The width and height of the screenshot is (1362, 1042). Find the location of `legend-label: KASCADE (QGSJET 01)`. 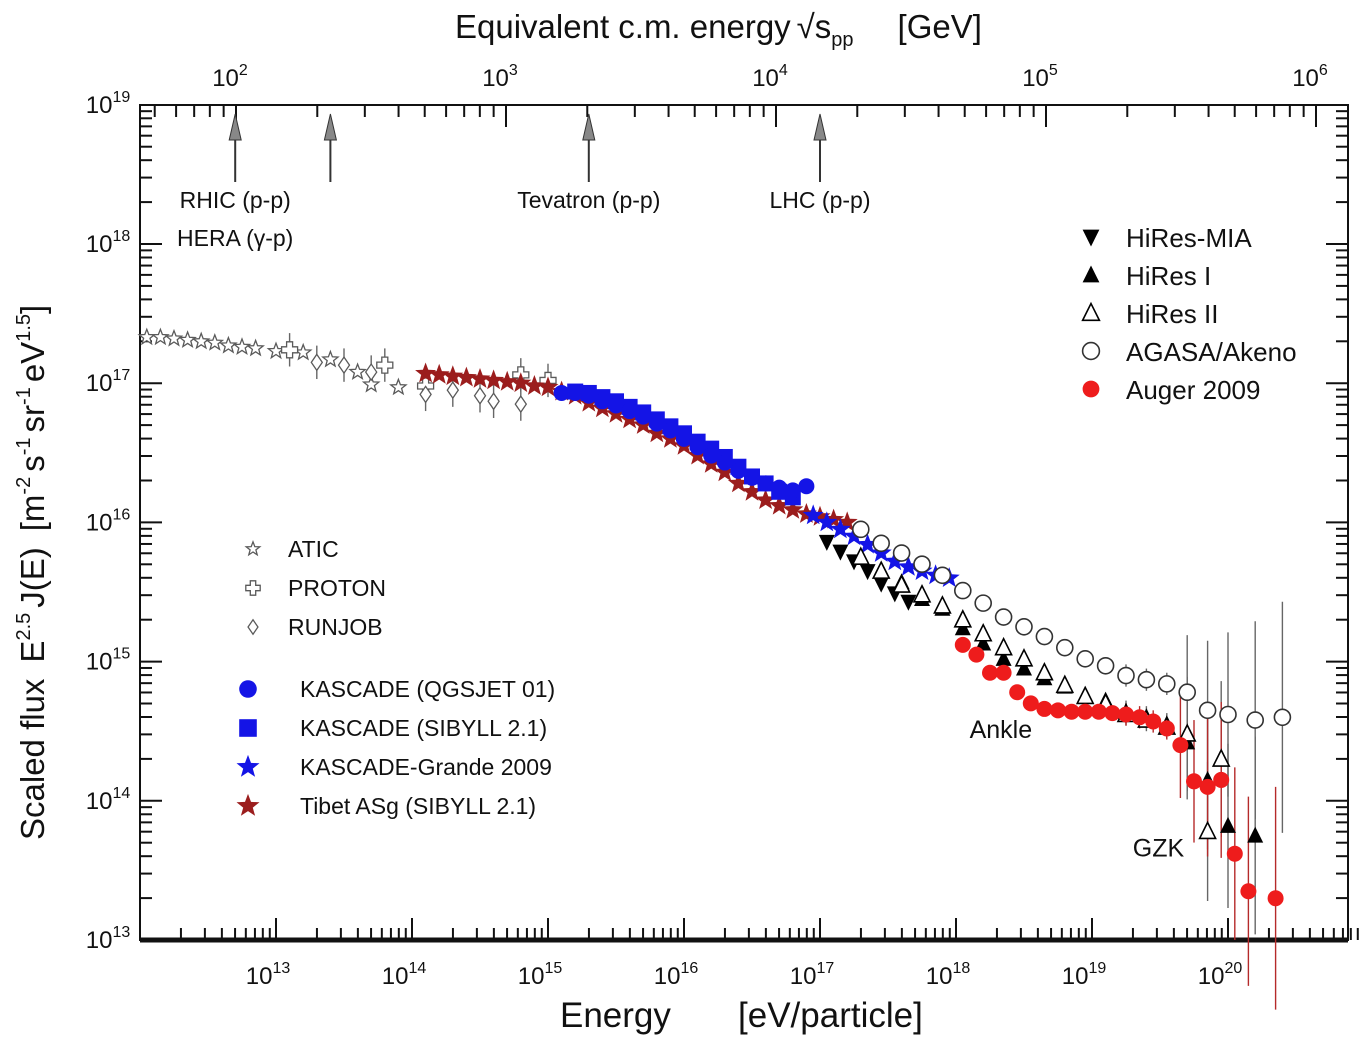

legend-label: KASCADE (QGSJET 01) is located at coordinates (427, 689).